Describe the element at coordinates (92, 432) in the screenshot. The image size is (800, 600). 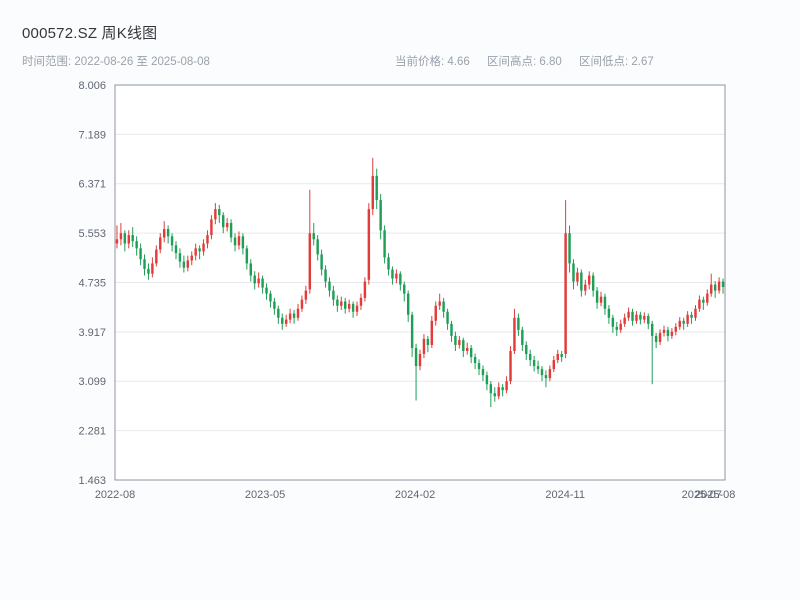
I see `svg-text: 2.281` at that location.